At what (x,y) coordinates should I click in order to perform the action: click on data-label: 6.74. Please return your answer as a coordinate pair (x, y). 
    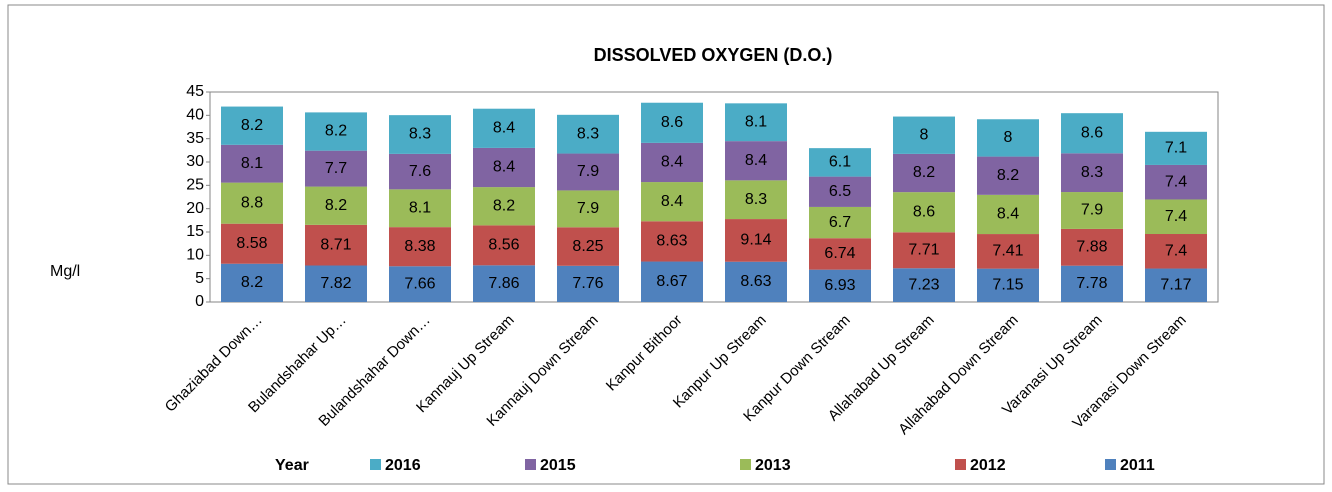
    Looking at the image, I should click on (839, 253).